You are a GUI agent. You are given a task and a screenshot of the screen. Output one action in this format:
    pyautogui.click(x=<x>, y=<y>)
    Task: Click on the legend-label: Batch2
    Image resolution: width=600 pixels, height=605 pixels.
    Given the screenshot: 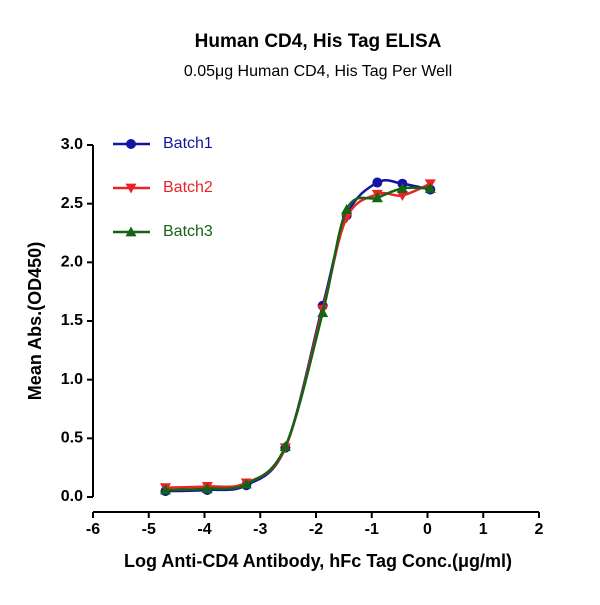 What is the action you would take?
    pyautogui.click(x=188, y=187)
    